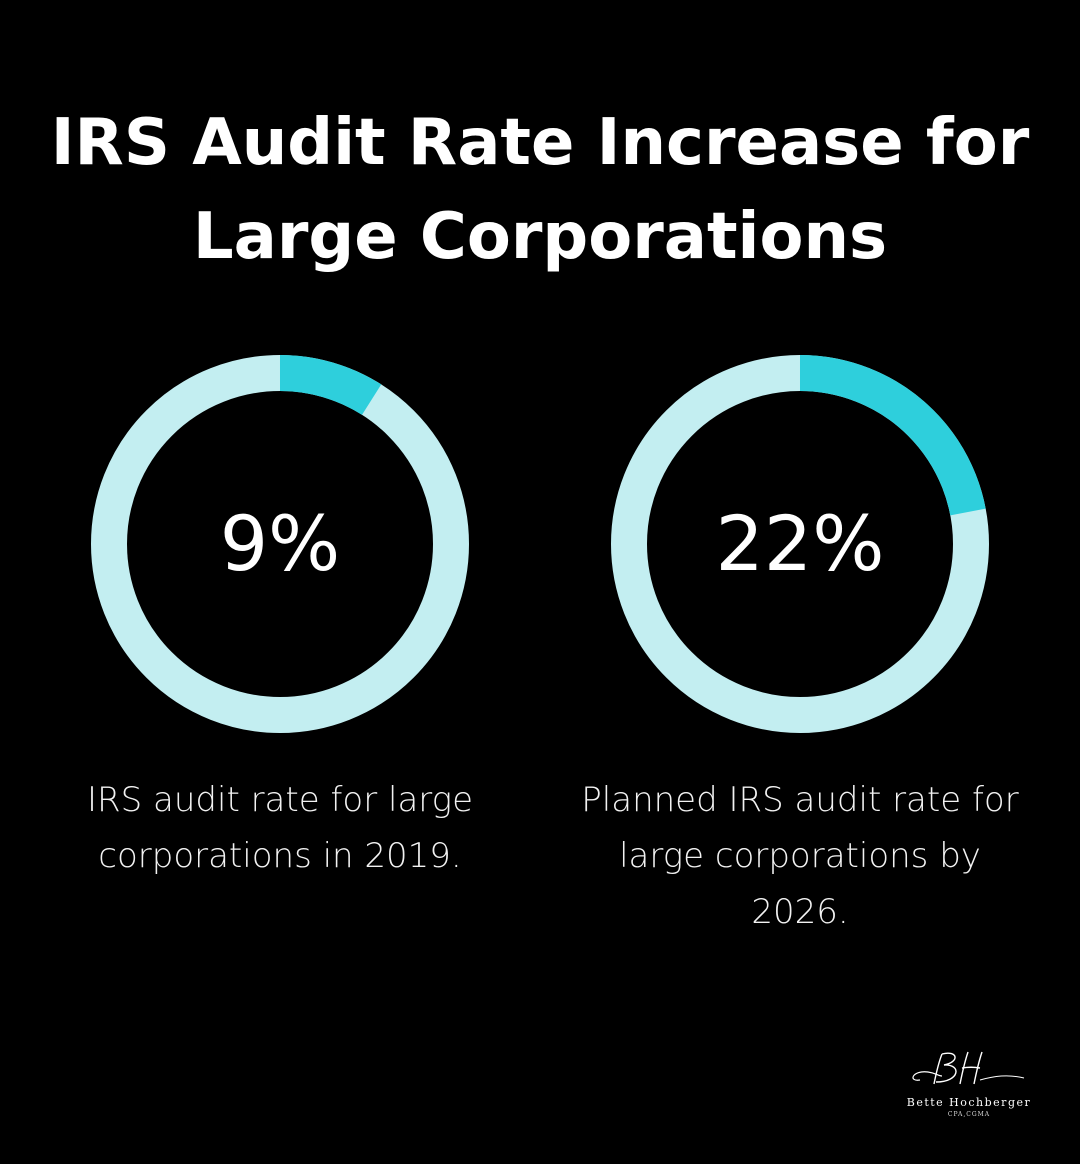  I want to click on donut-chart-2026: 22%, so click(800, 544).